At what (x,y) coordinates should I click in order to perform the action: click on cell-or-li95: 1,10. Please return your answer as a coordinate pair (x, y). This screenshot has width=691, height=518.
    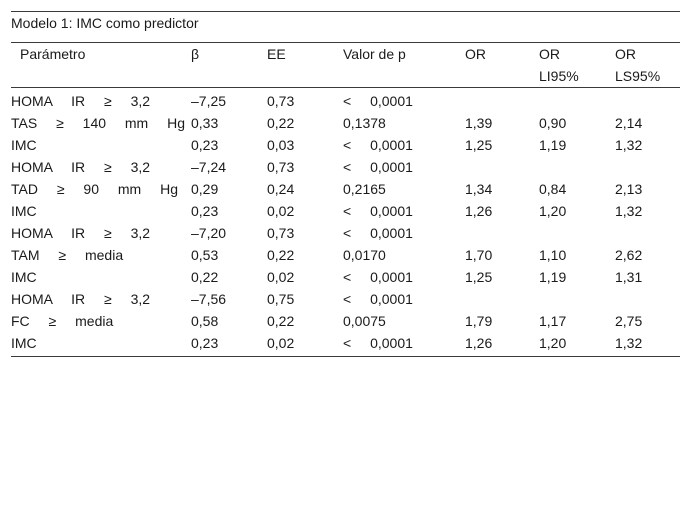
    Looking at the image, I should click on (553, 255).